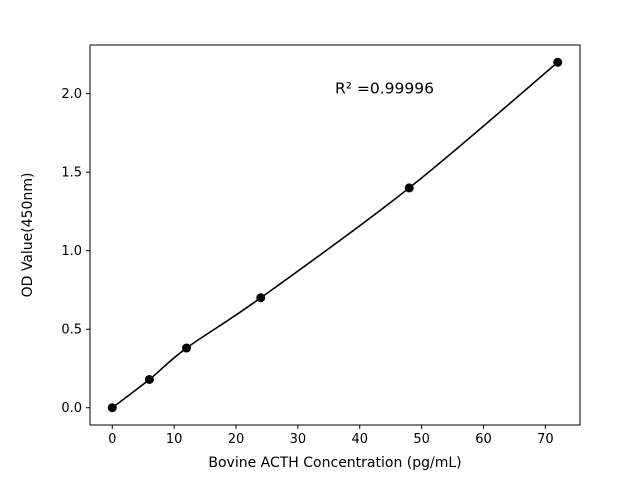  What do you see at coordinates (71, 408) in the screenshot?
I see `y-tick-label: 0.0` at bounding box center [71, 408].